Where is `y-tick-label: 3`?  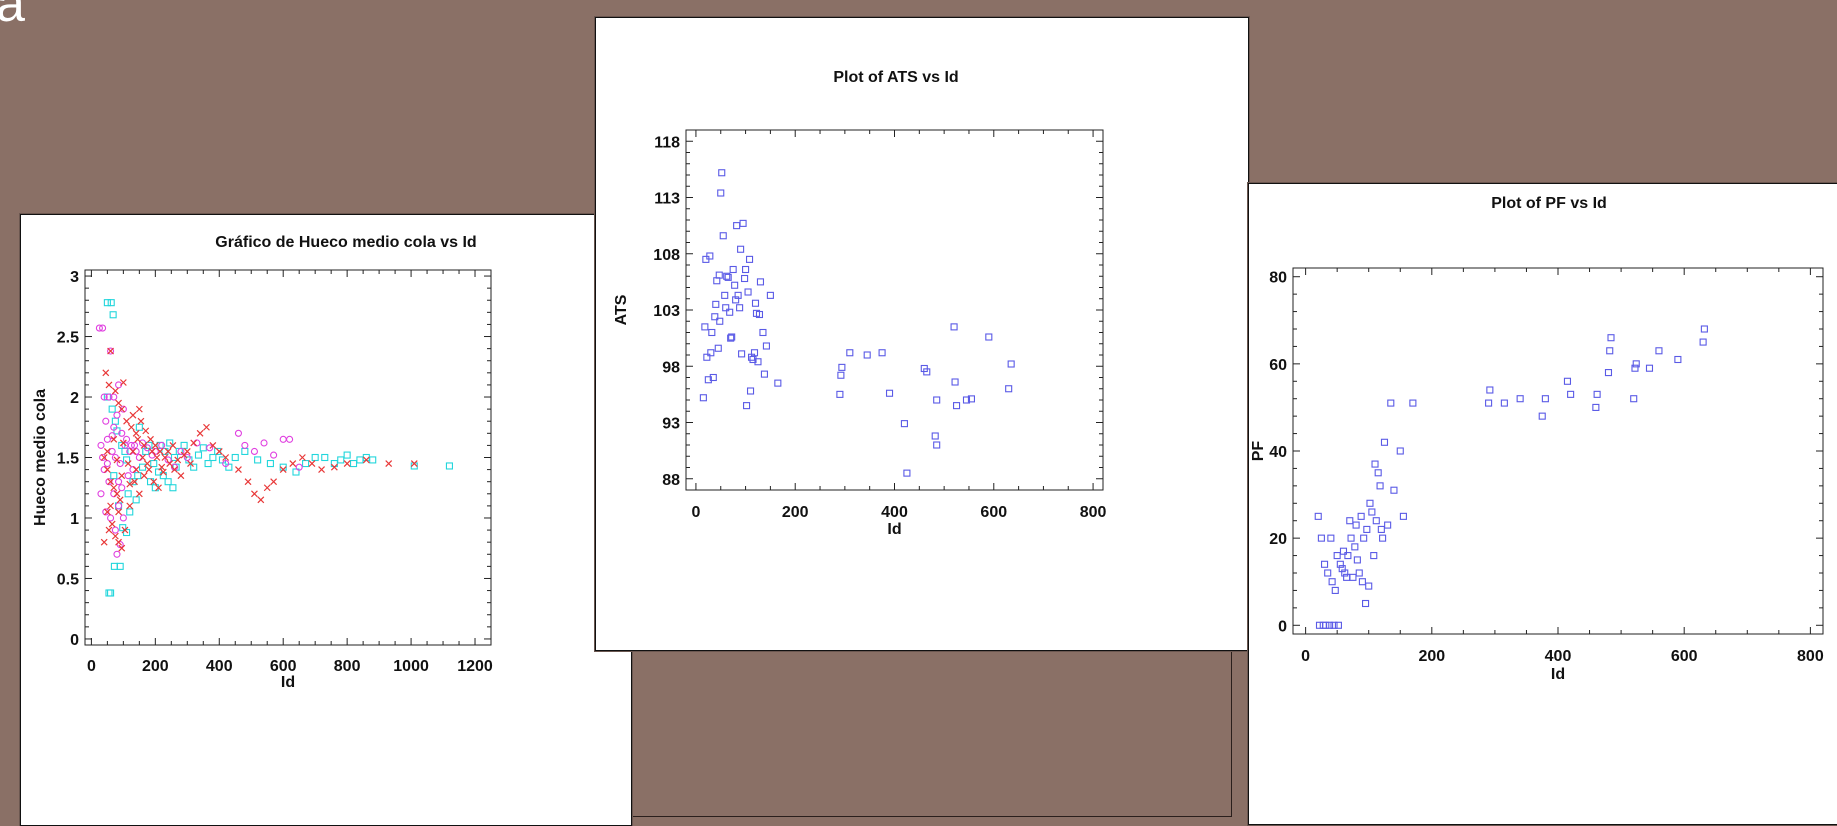 y-tick-label: 3 is located at coordinates (74, 277).